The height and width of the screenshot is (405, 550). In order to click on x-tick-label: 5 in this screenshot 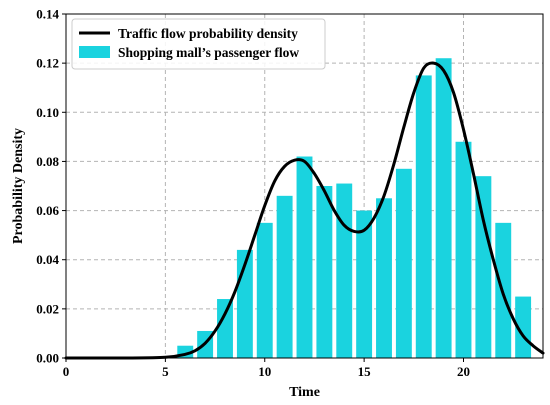, I will do `click(165, 371)`.